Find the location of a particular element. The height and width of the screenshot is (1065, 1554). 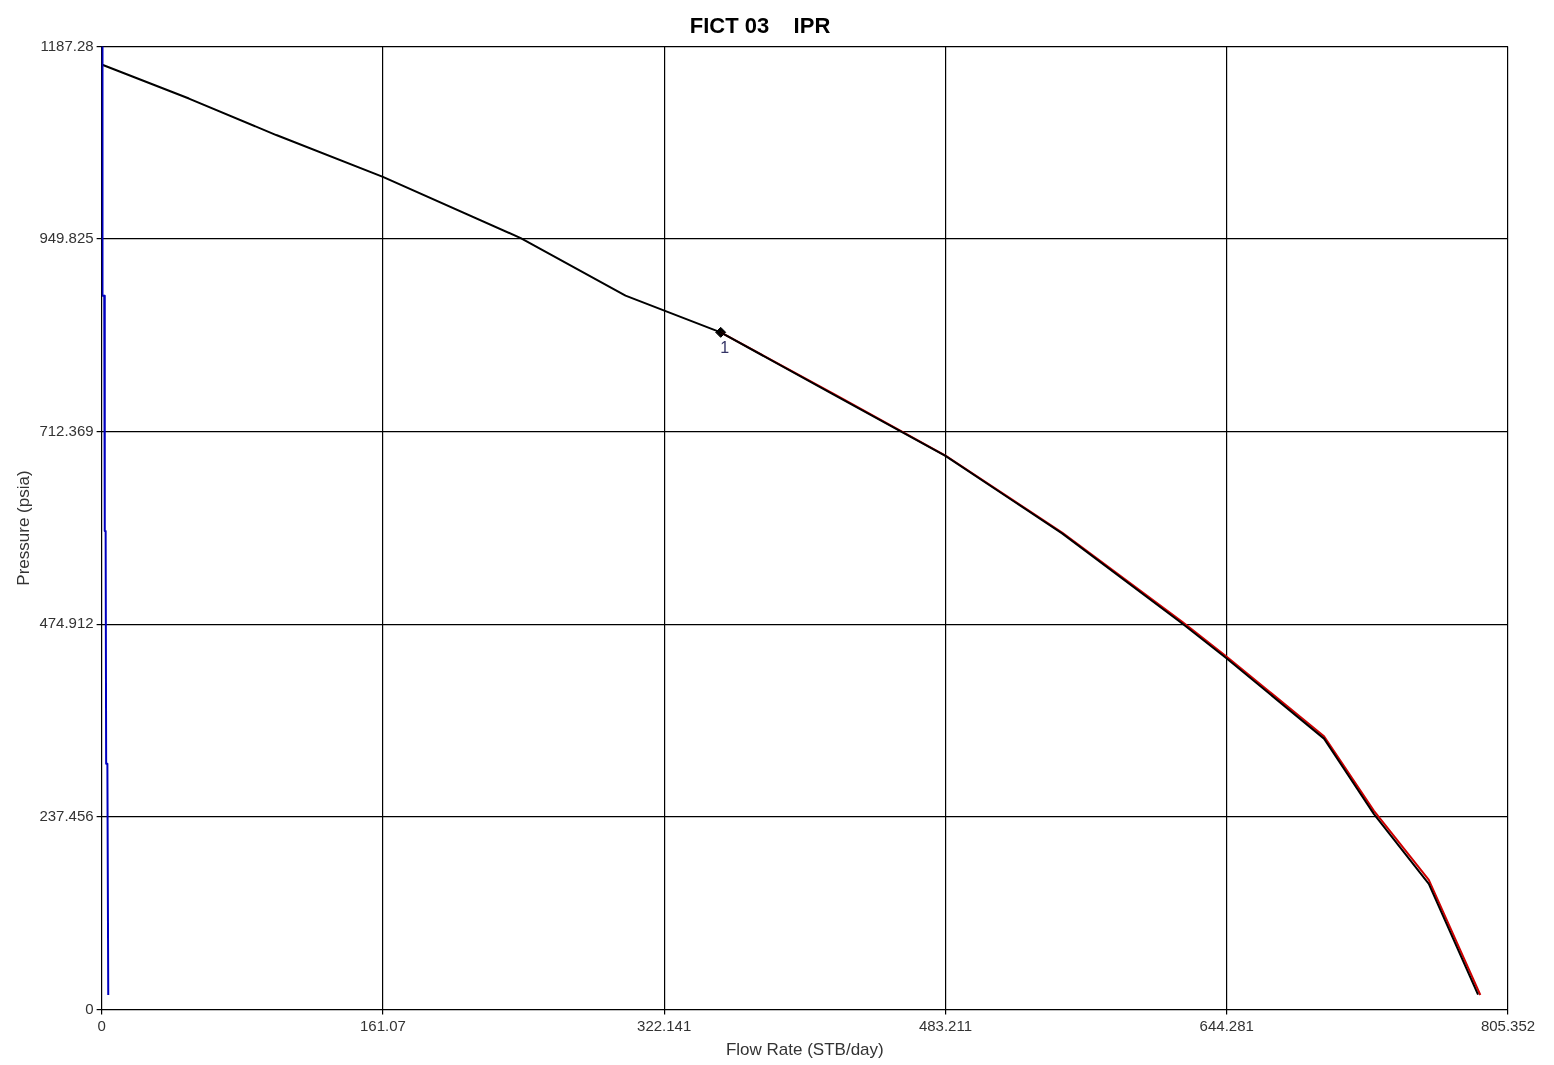

x-tick-label: 0 is located at coordinates (101, 1025).